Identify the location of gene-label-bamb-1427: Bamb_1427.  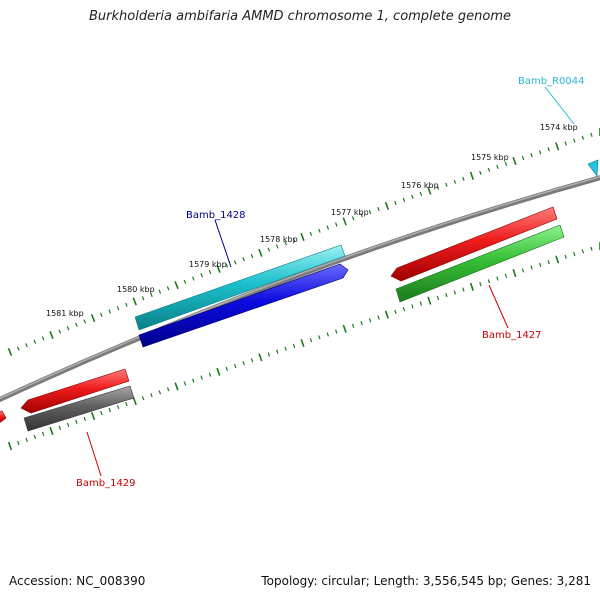
(512, 335).